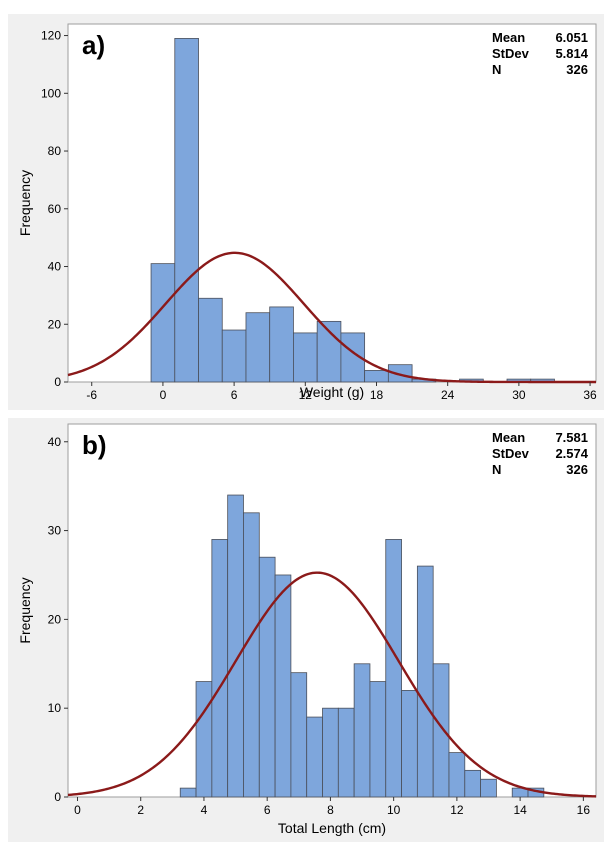  Describe the element at coordinates (93, 45) in the screenshot. I see `panel-label: a)` at that location.